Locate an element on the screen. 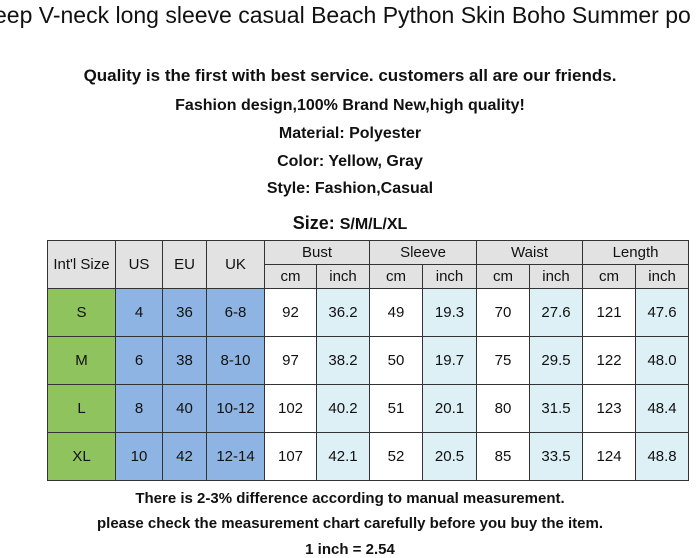 This screenshot has width=700, height=558. cell: 50 is located at coordinates (396, 360).